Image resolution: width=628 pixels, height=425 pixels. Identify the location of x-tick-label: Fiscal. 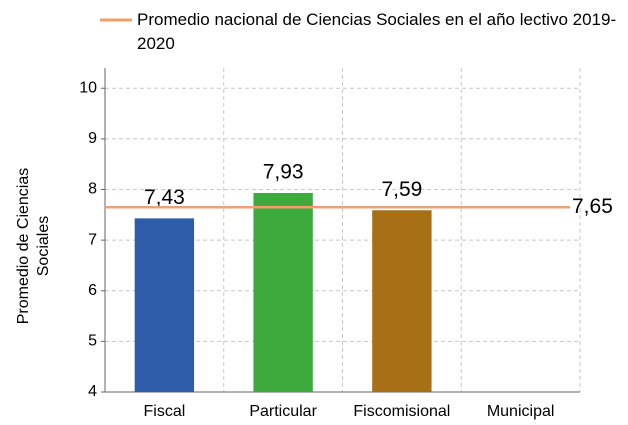
(164, 411).